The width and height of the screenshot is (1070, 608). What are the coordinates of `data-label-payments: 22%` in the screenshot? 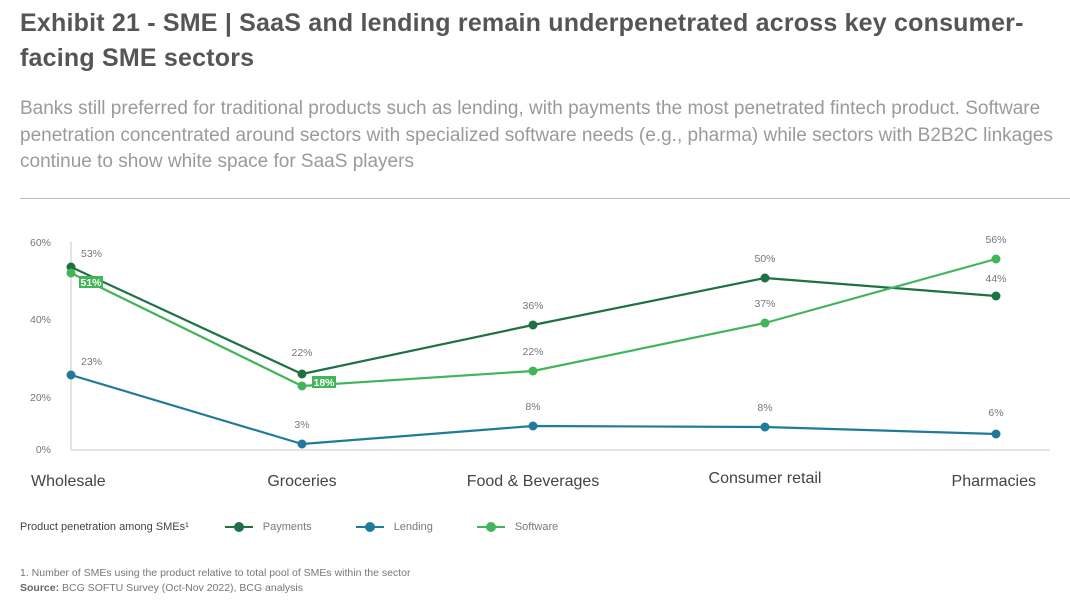 It's located at (301, 353).